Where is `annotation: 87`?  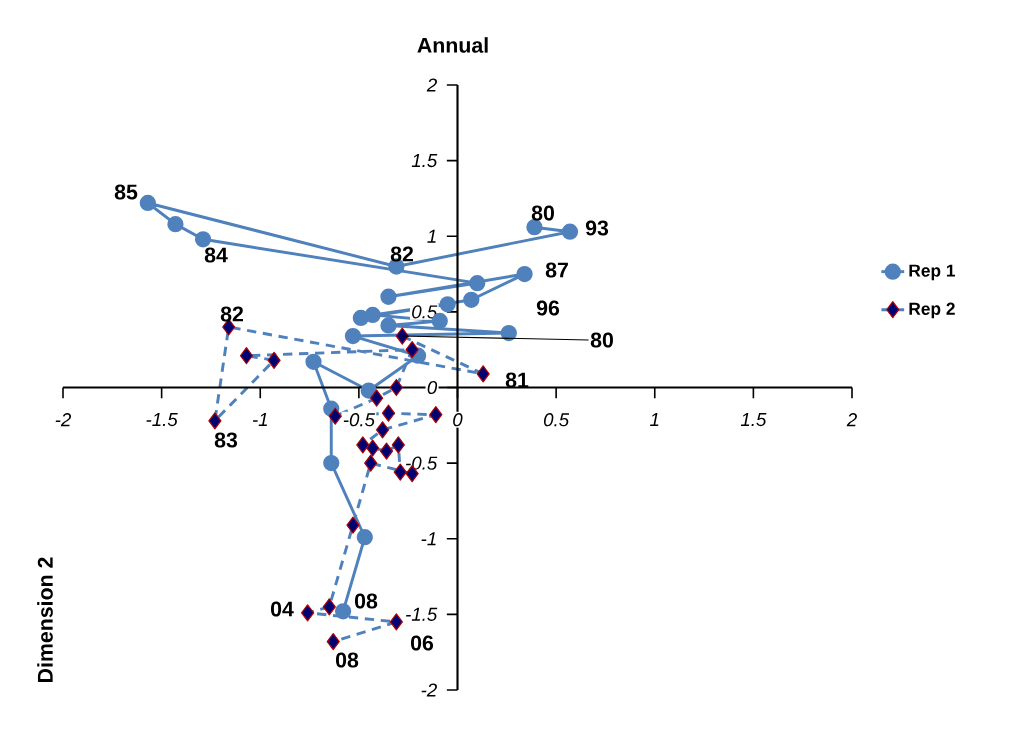 annotation: 87 is located at coordinates (556, 270).